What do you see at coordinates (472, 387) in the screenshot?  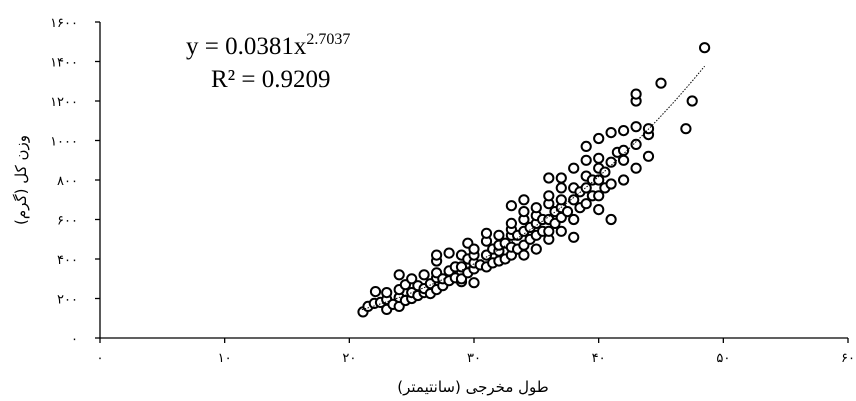 I see `x-axis-title: طول مخرجی (سانتیمتر)` at bounding box center [472, 387].